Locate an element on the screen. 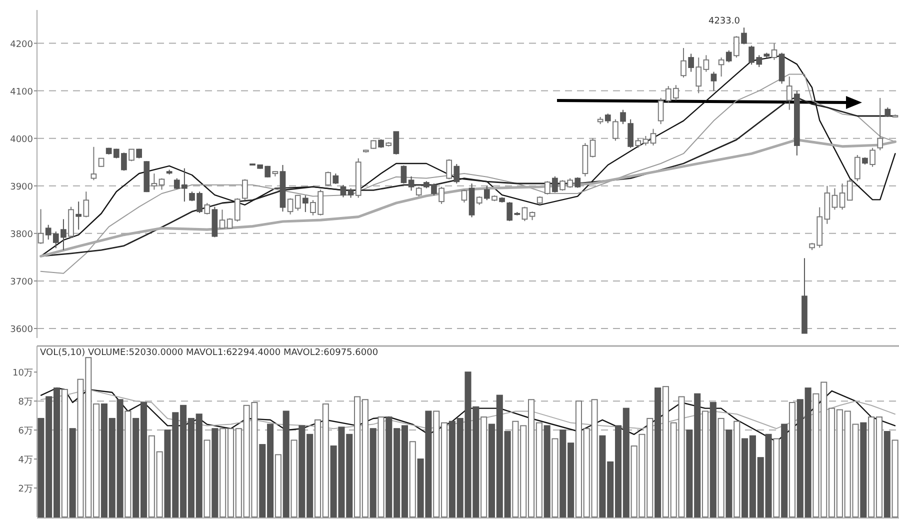  y-tick-label: 8万 is located at coordinates (25, 403).